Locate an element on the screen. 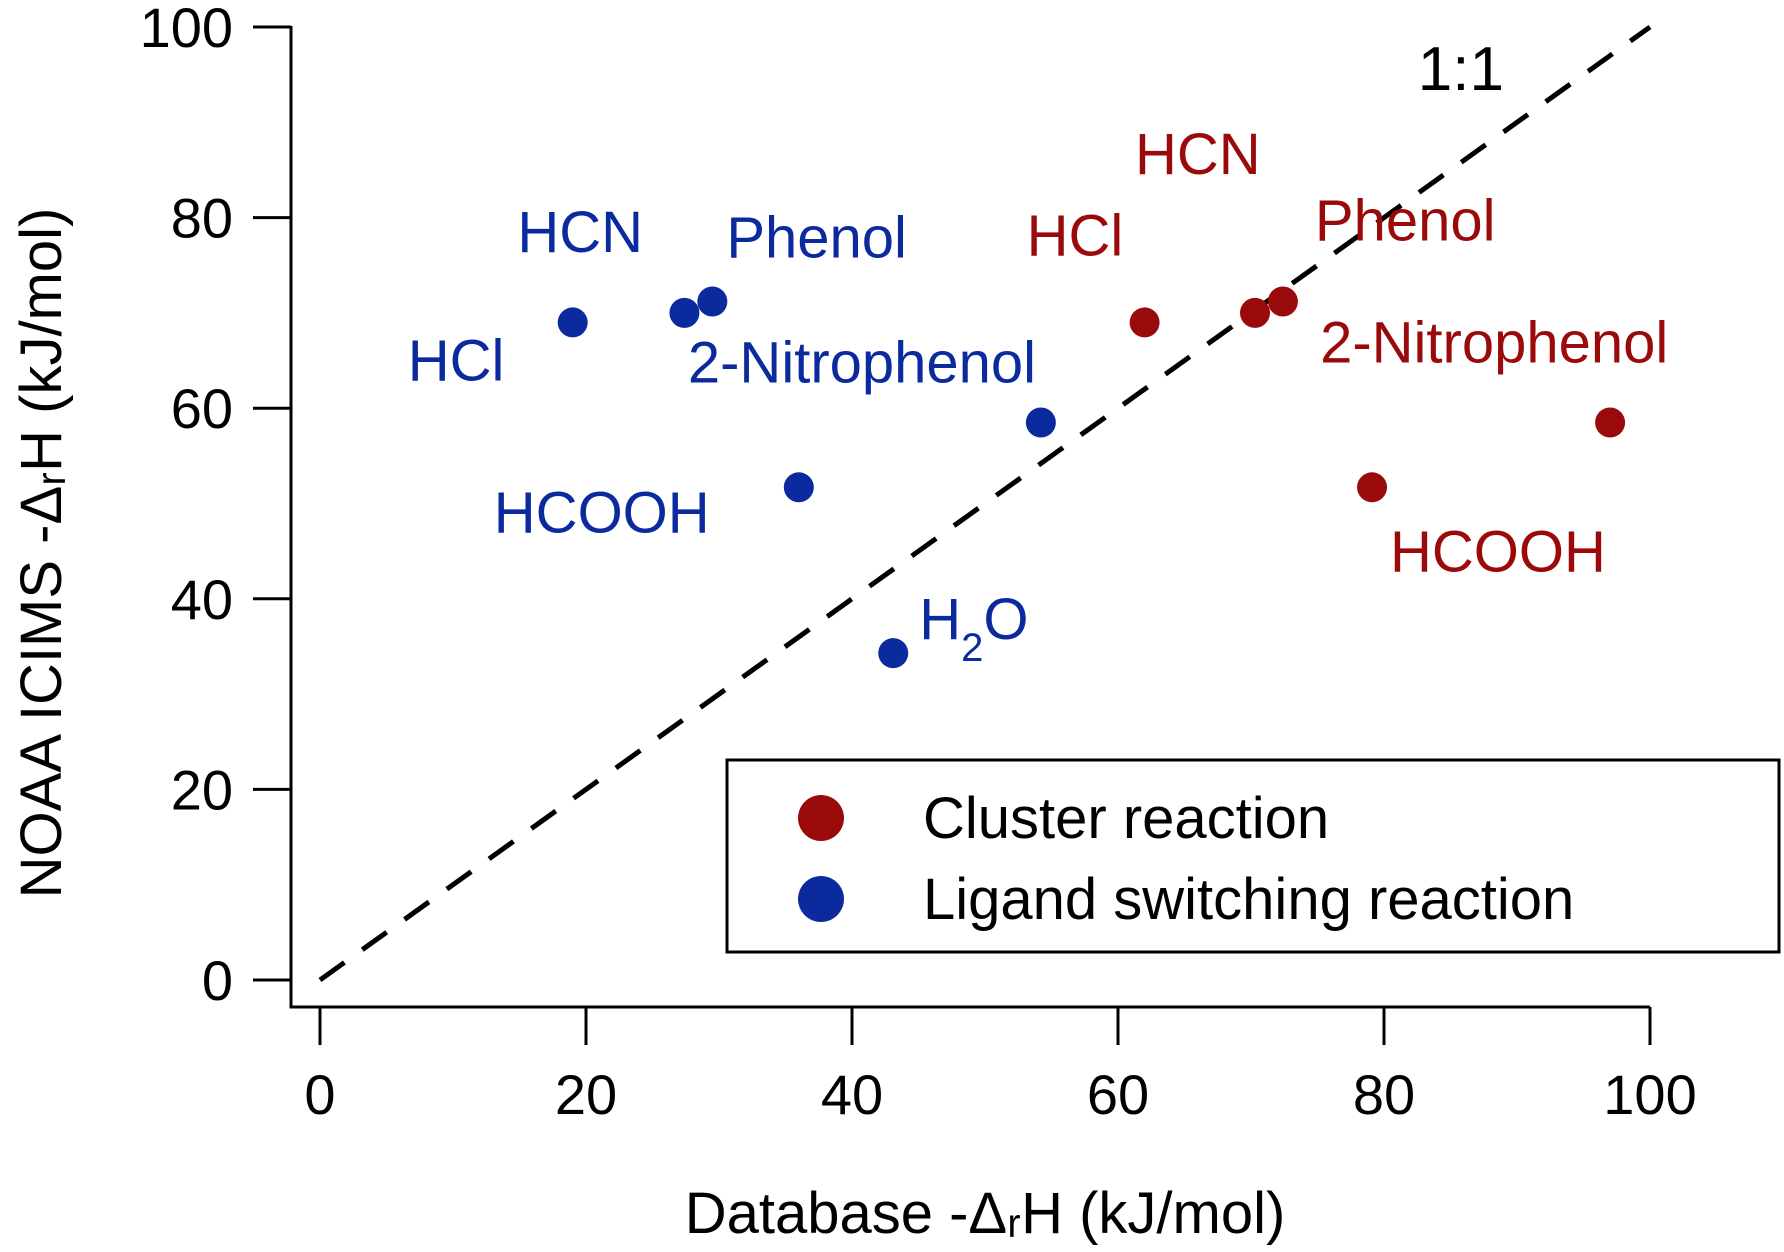  data-label-cluster: HCN is located at coordinates (1198, 154).